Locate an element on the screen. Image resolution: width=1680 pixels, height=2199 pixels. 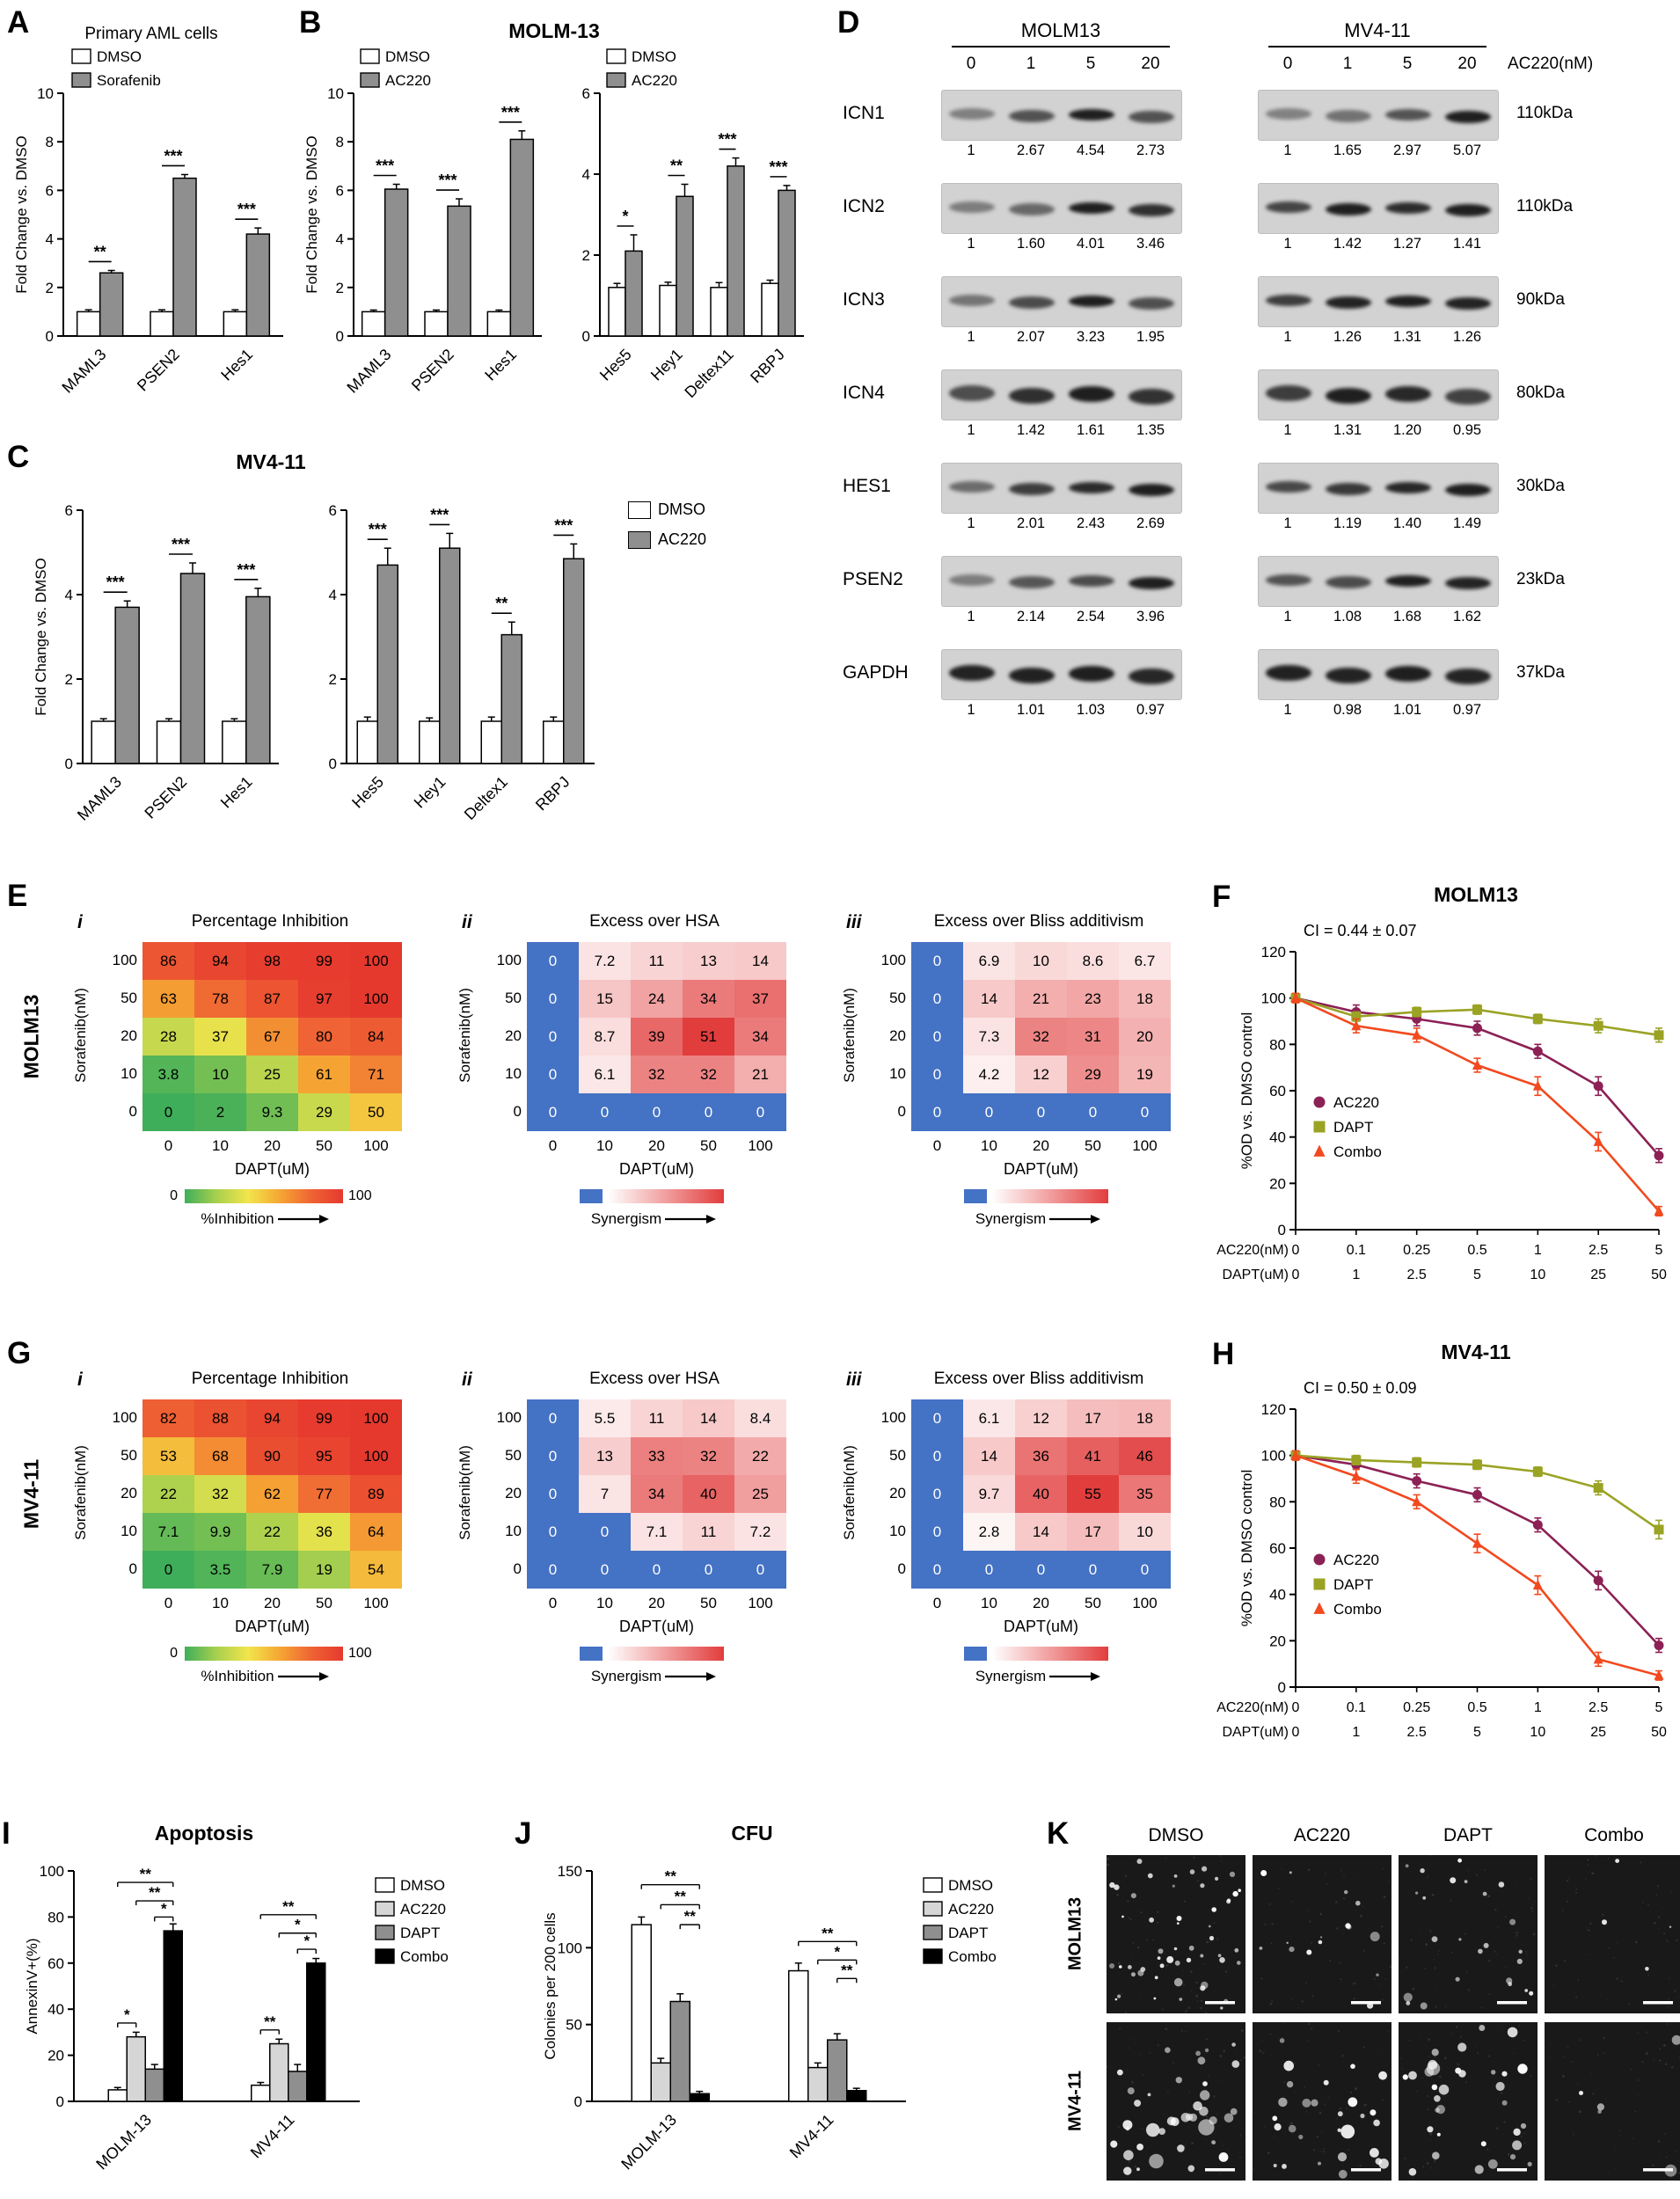
panel-f-ci: CI = 0.44 ± 0.07 is located at coordinates (1360, 931).